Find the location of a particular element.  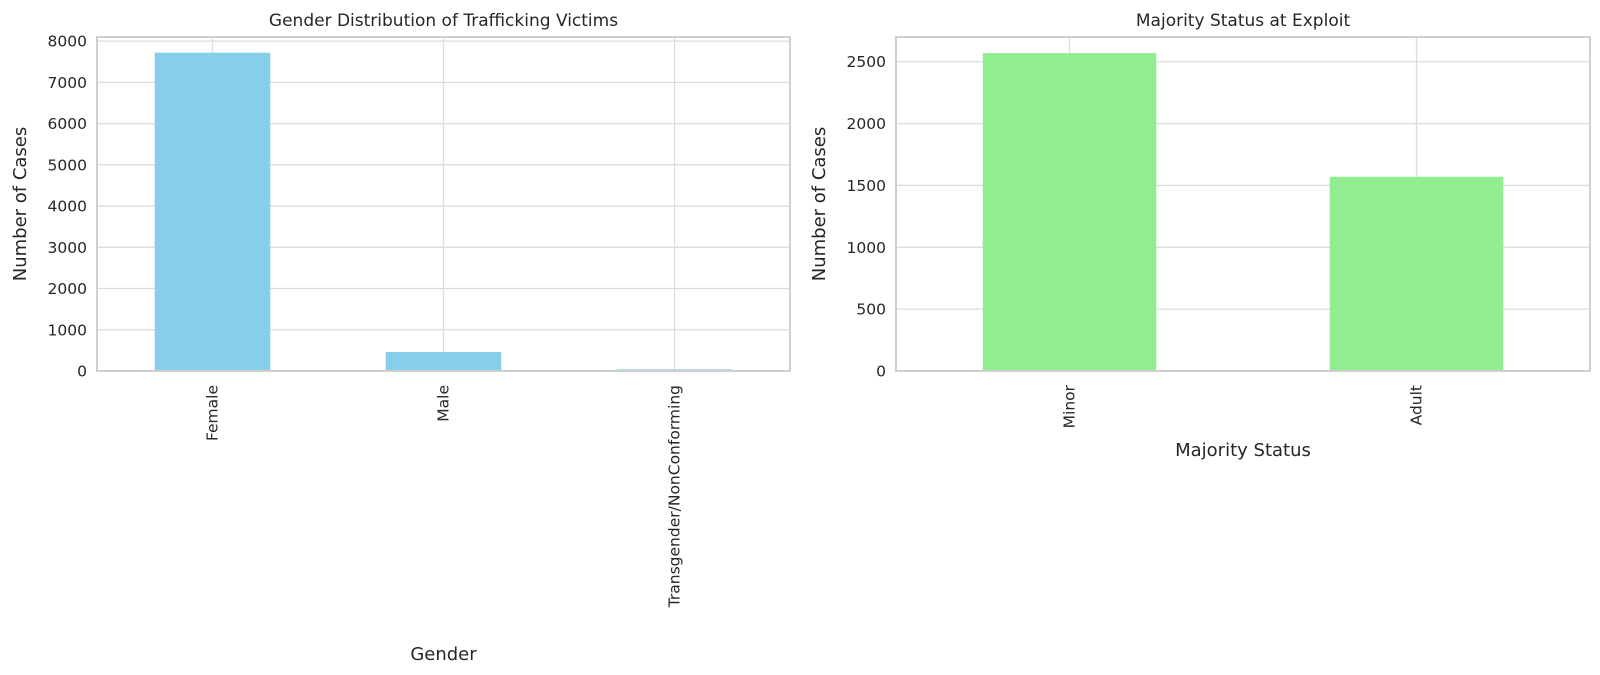

majority-status-chart-ytick-label: 0 is located at coordinates (881, 372).